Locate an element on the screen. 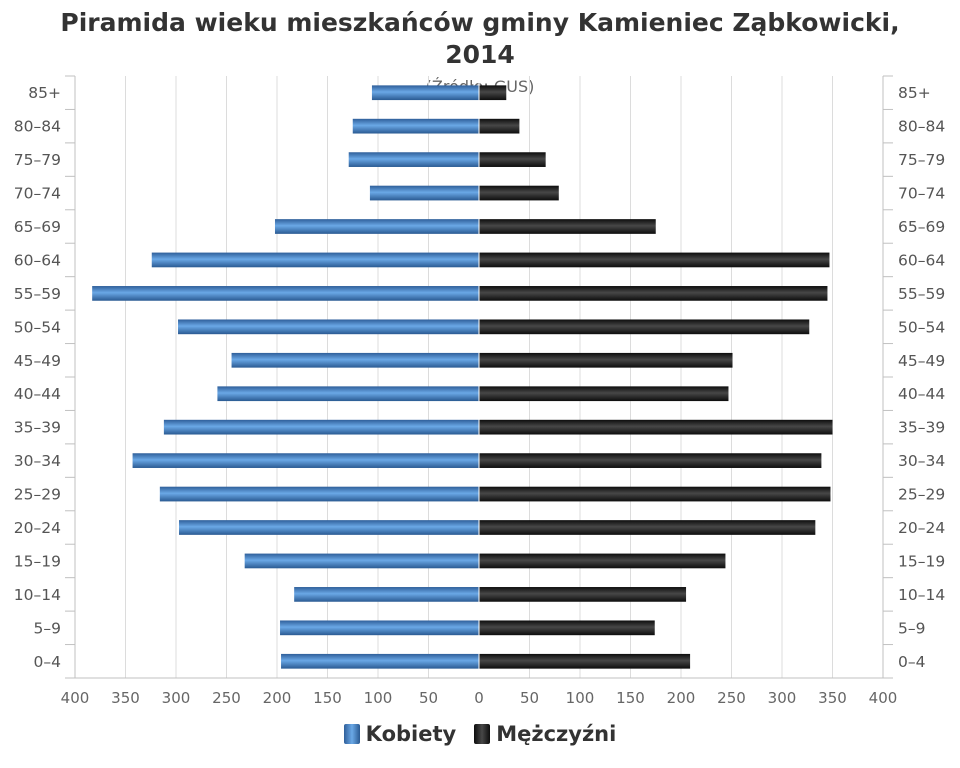 This screenshot has width=960, height=768. y-category-label-right: 70–74 is located at coordinates (921, 194).